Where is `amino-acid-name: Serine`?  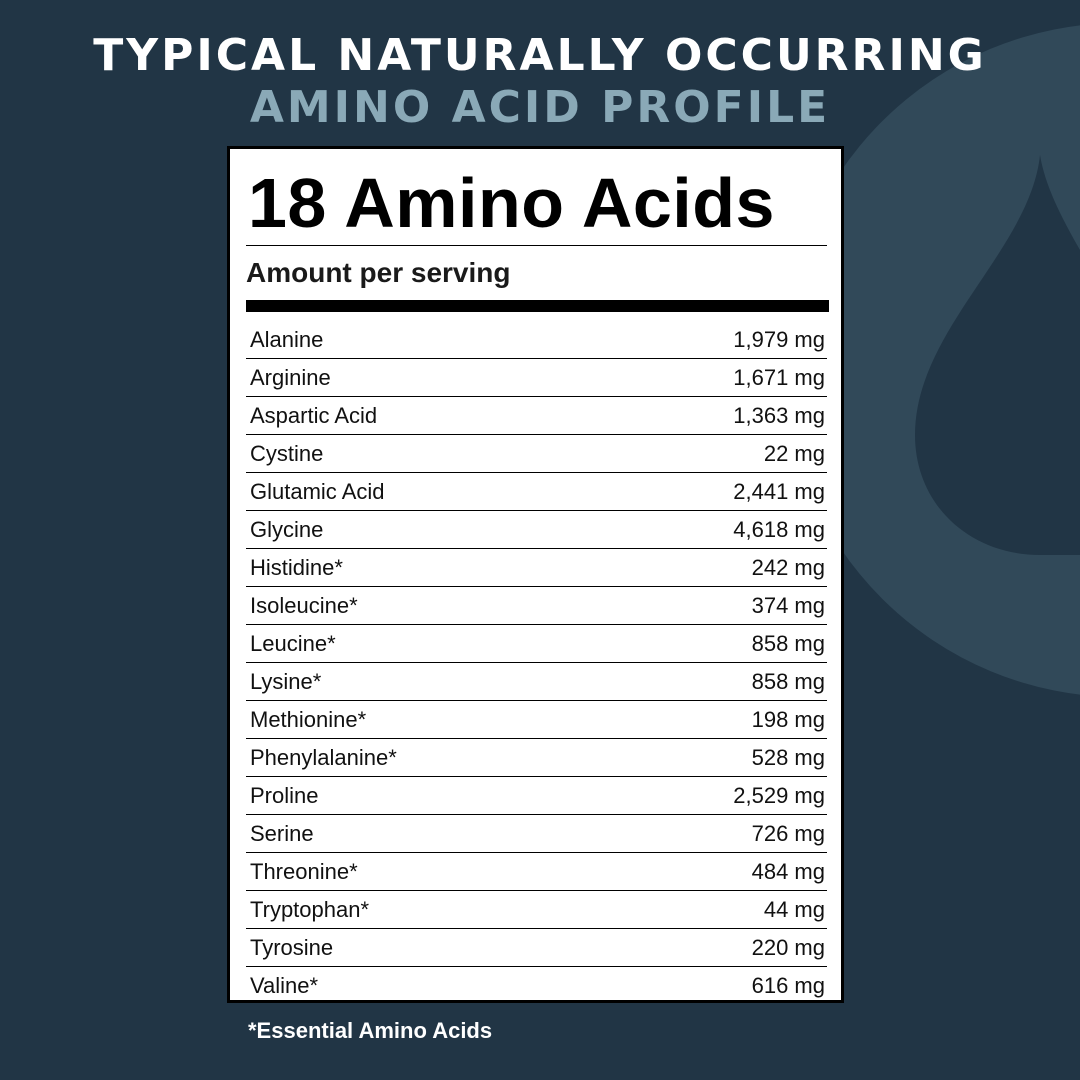
amino-acid-name: Serine is located at coordinates (282, 833).